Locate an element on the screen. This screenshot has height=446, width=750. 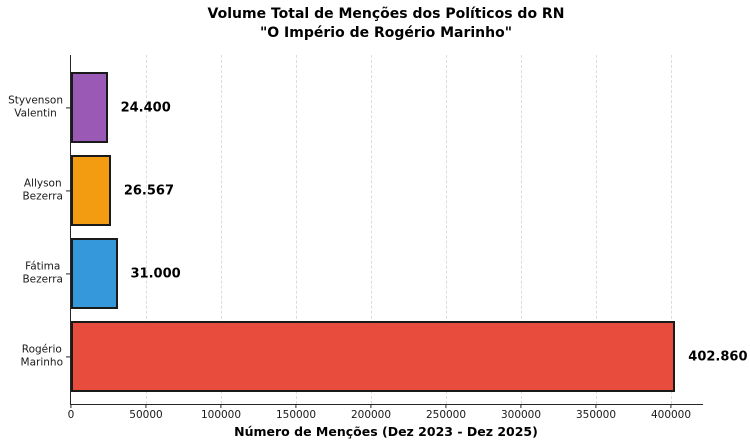
y-tick-label-line: Marinho is located at coordinates (41, 362).